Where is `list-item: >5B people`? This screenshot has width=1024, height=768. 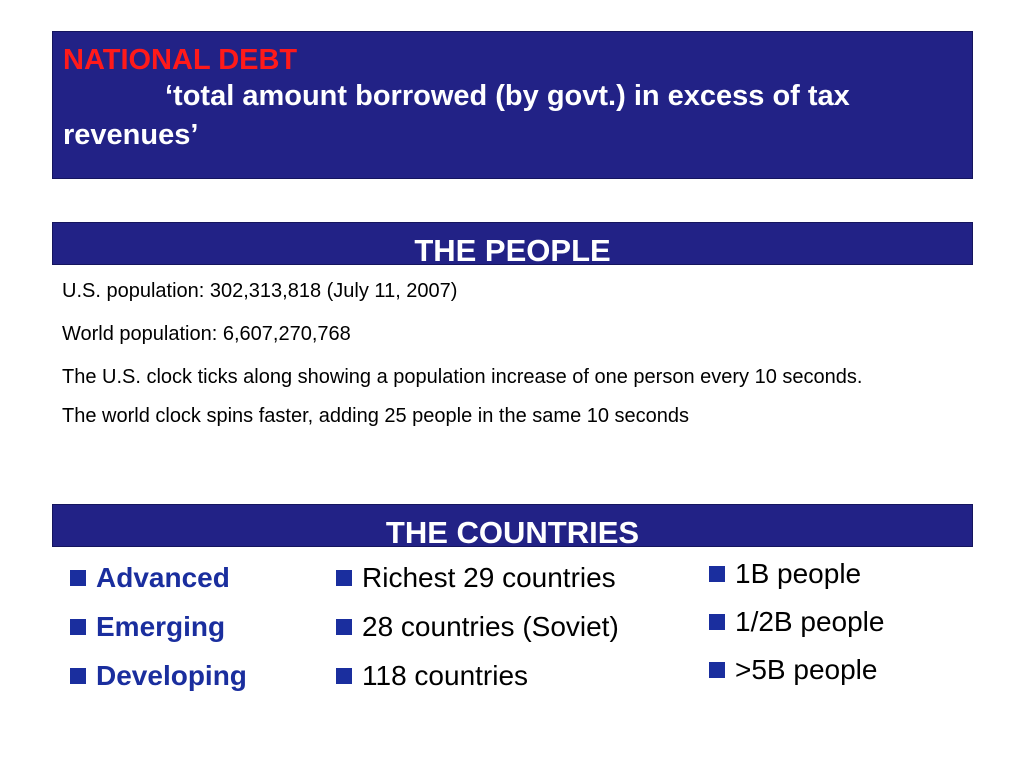
list-item: >5B people is located at coordinates (796, 677).